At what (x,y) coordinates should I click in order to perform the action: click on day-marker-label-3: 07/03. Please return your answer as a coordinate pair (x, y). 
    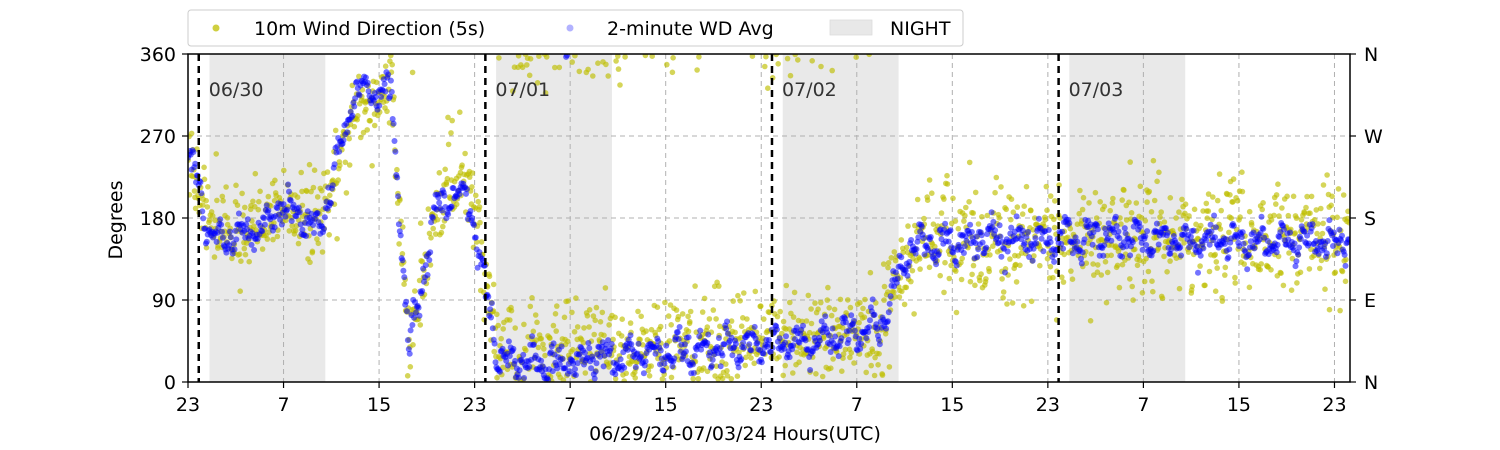
    Looking at the image, I should click on (1096, 90).